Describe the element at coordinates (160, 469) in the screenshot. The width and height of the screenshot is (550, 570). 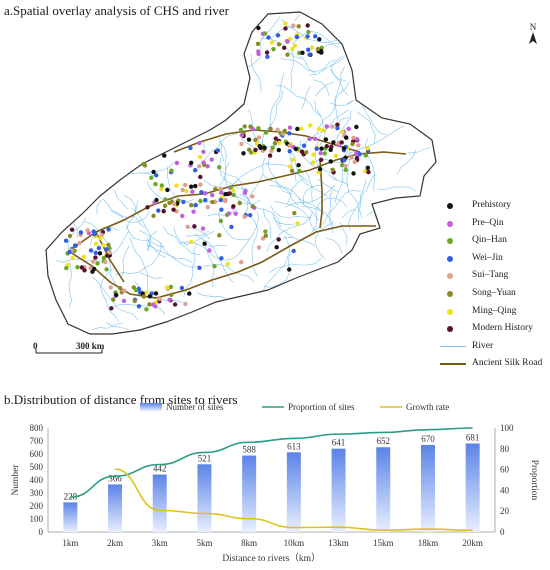
I see `bar-data-label: 442` at that location.